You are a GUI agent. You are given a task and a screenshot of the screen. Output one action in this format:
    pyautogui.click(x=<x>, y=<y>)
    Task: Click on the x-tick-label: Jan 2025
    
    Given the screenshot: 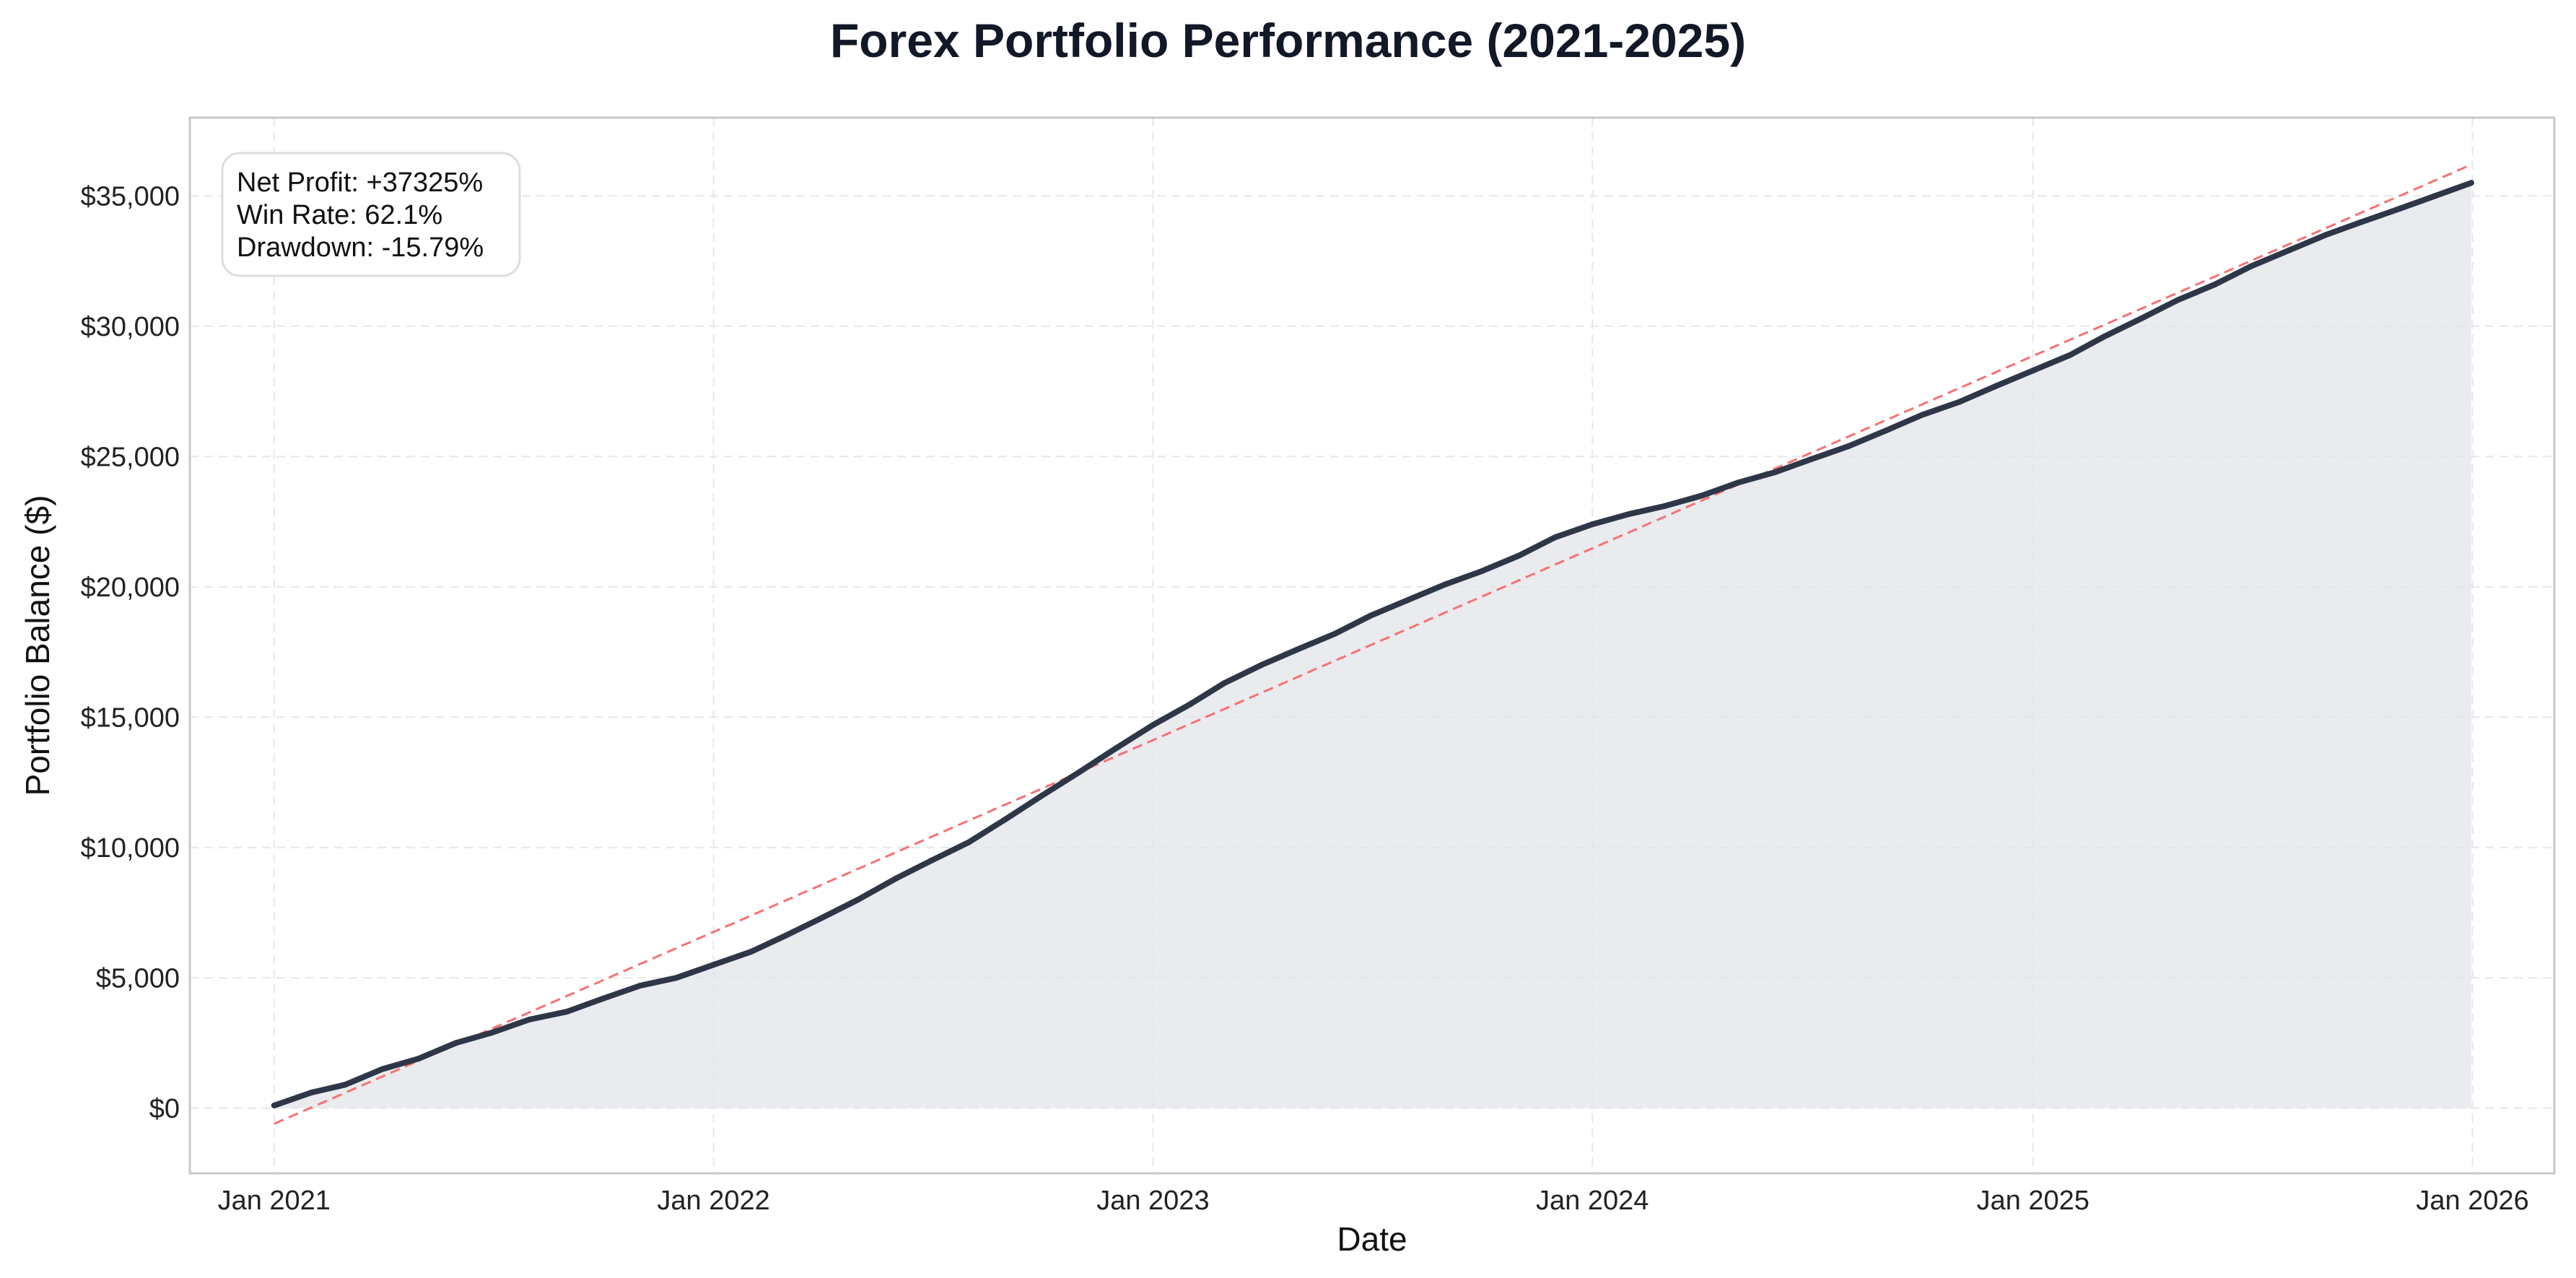 What is the action you would take?
    pyautogui.click(x=2033, y=1201)
    